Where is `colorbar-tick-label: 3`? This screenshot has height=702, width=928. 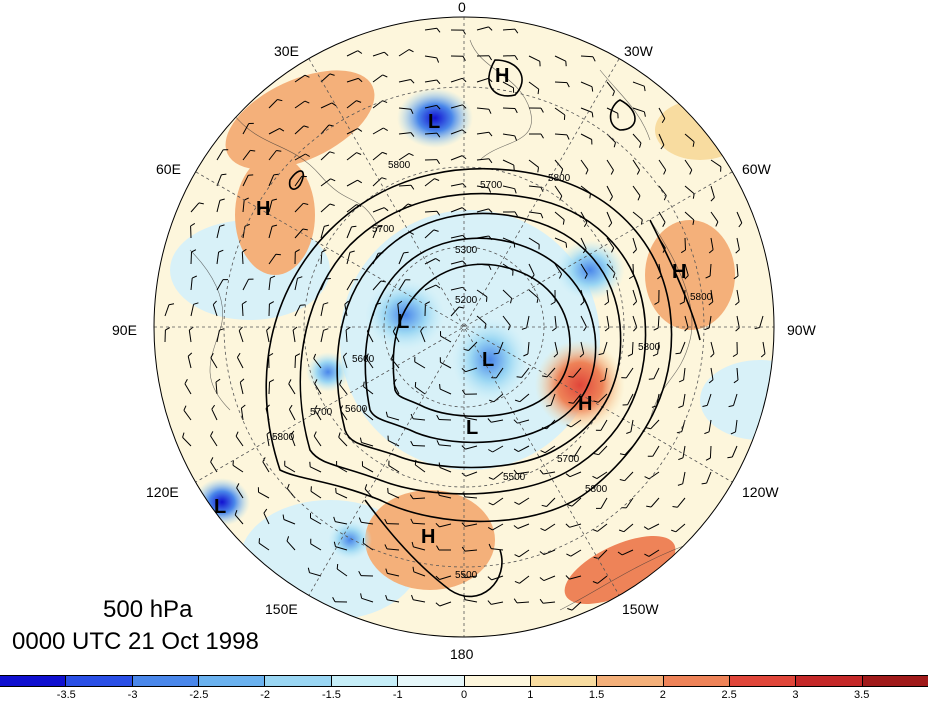 colorbar-tick-label: 3 is located at coordinates (795, 695).